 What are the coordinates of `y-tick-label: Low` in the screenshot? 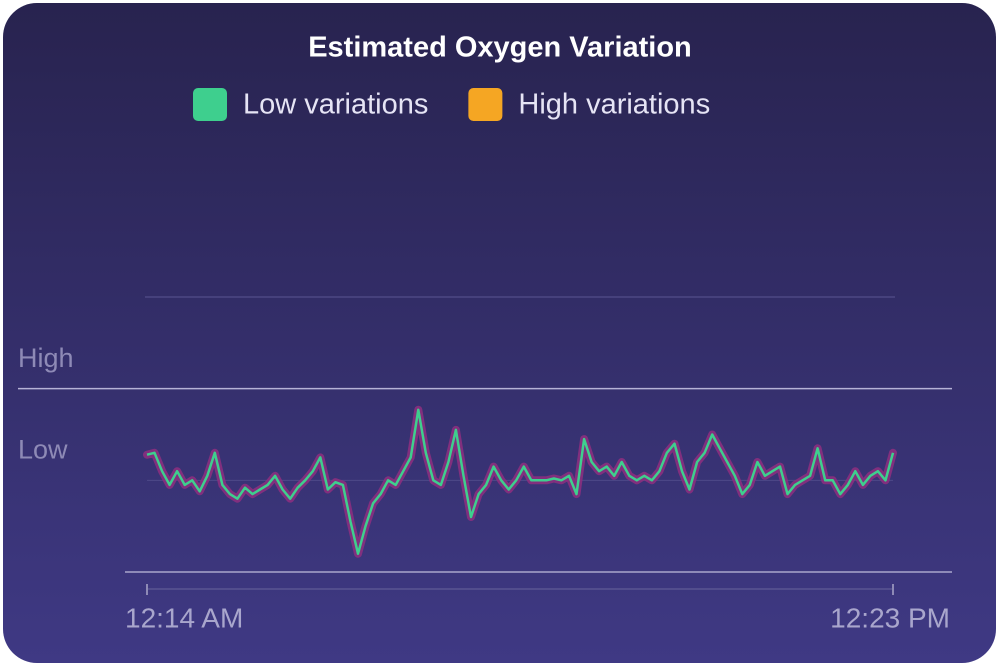 It's located at (43, 449).